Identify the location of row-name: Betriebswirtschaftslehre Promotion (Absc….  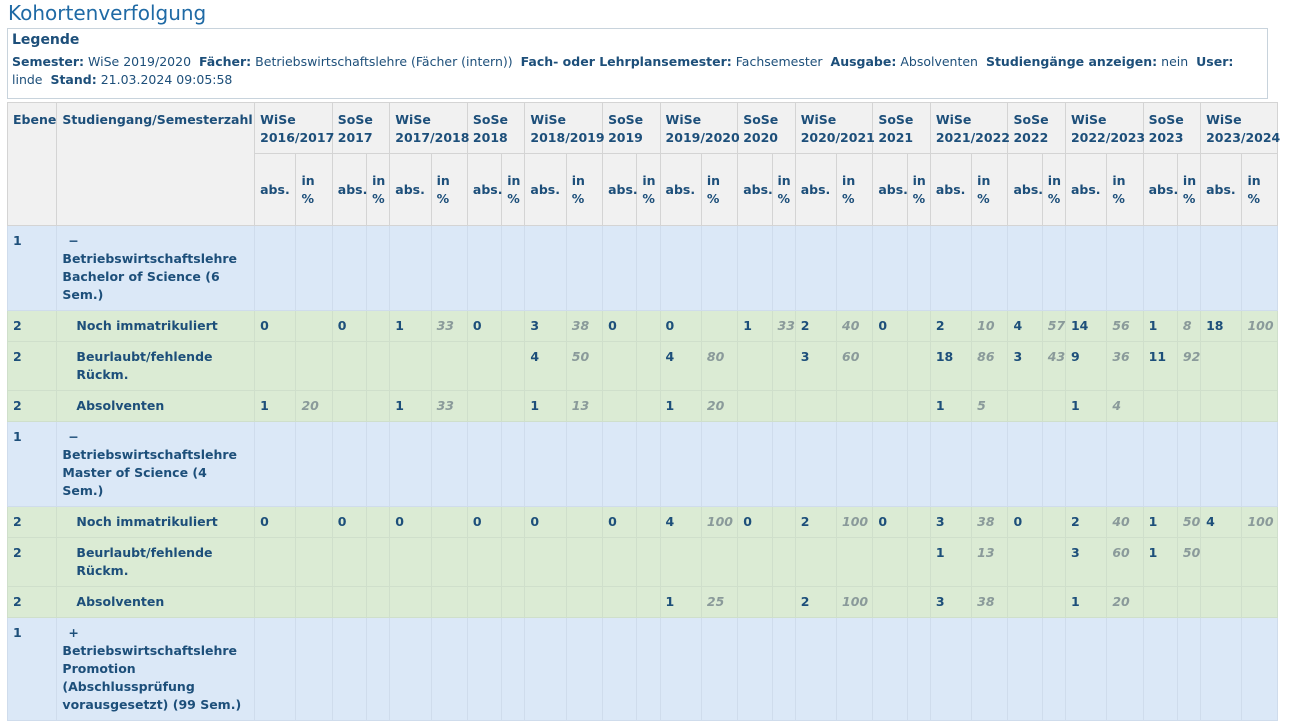
(152, 677).